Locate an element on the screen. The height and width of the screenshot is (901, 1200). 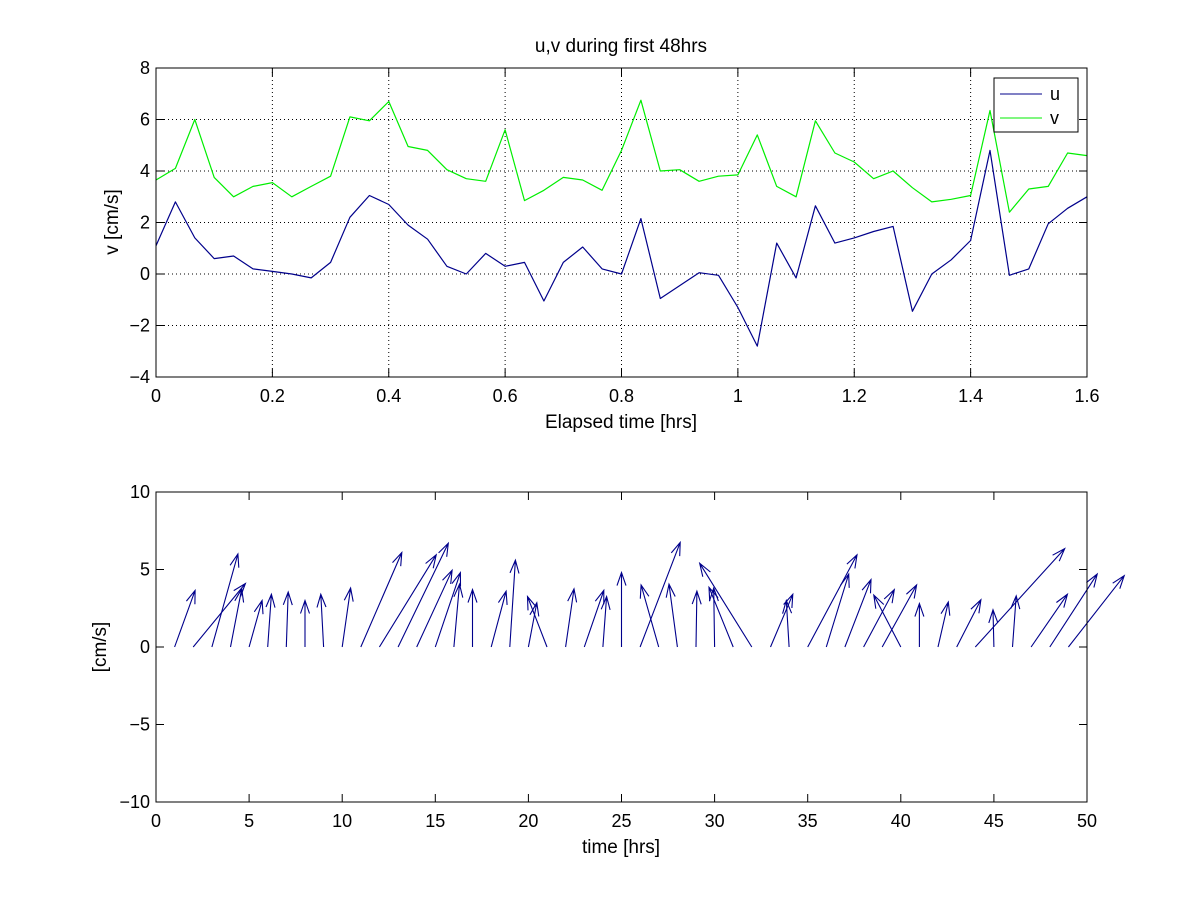
top-x-tick-label: 0.8 is located at coordinates (621, 396).